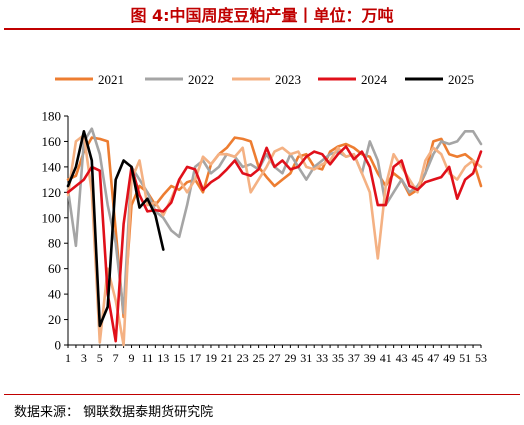 The width and height of the screenshot is (524, 425). I want to click on x-tick-label: 39, so click(370, 358).